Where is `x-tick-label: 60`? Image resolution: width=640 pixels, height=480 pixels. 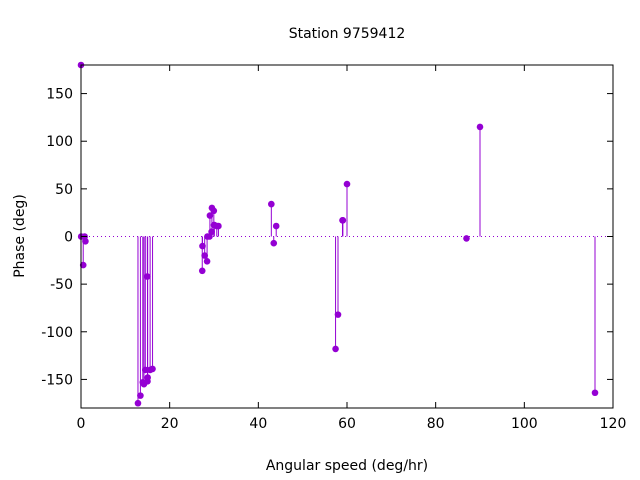 x-tick-label: 60 is located at coordinates (347, 424).